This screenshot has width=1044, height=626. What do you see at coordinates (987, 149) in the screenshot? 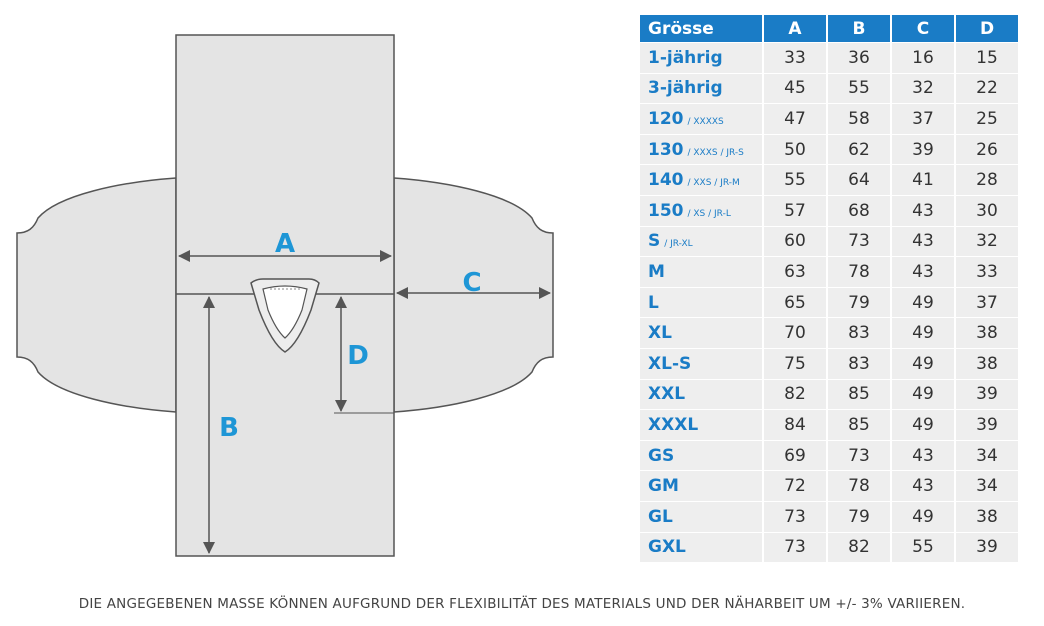
I see `measure-d-cell: 26` at bounding box center [987, 149].